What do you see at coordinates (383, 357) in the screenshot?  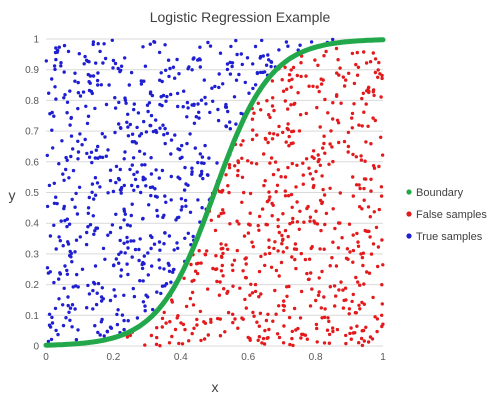 I see `x-tick-label: 1` at bounding box center [383, 357].